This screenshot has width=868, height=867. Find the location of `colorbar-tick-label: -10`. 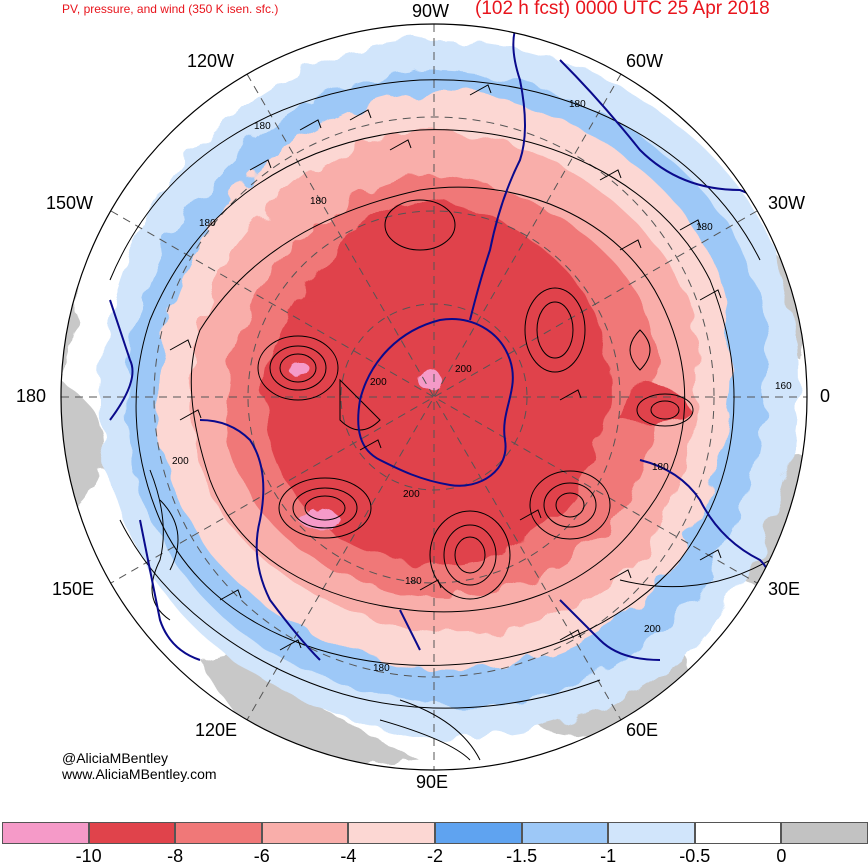

colorbar-tick-label: -10 is located at coordinates (88, 856).